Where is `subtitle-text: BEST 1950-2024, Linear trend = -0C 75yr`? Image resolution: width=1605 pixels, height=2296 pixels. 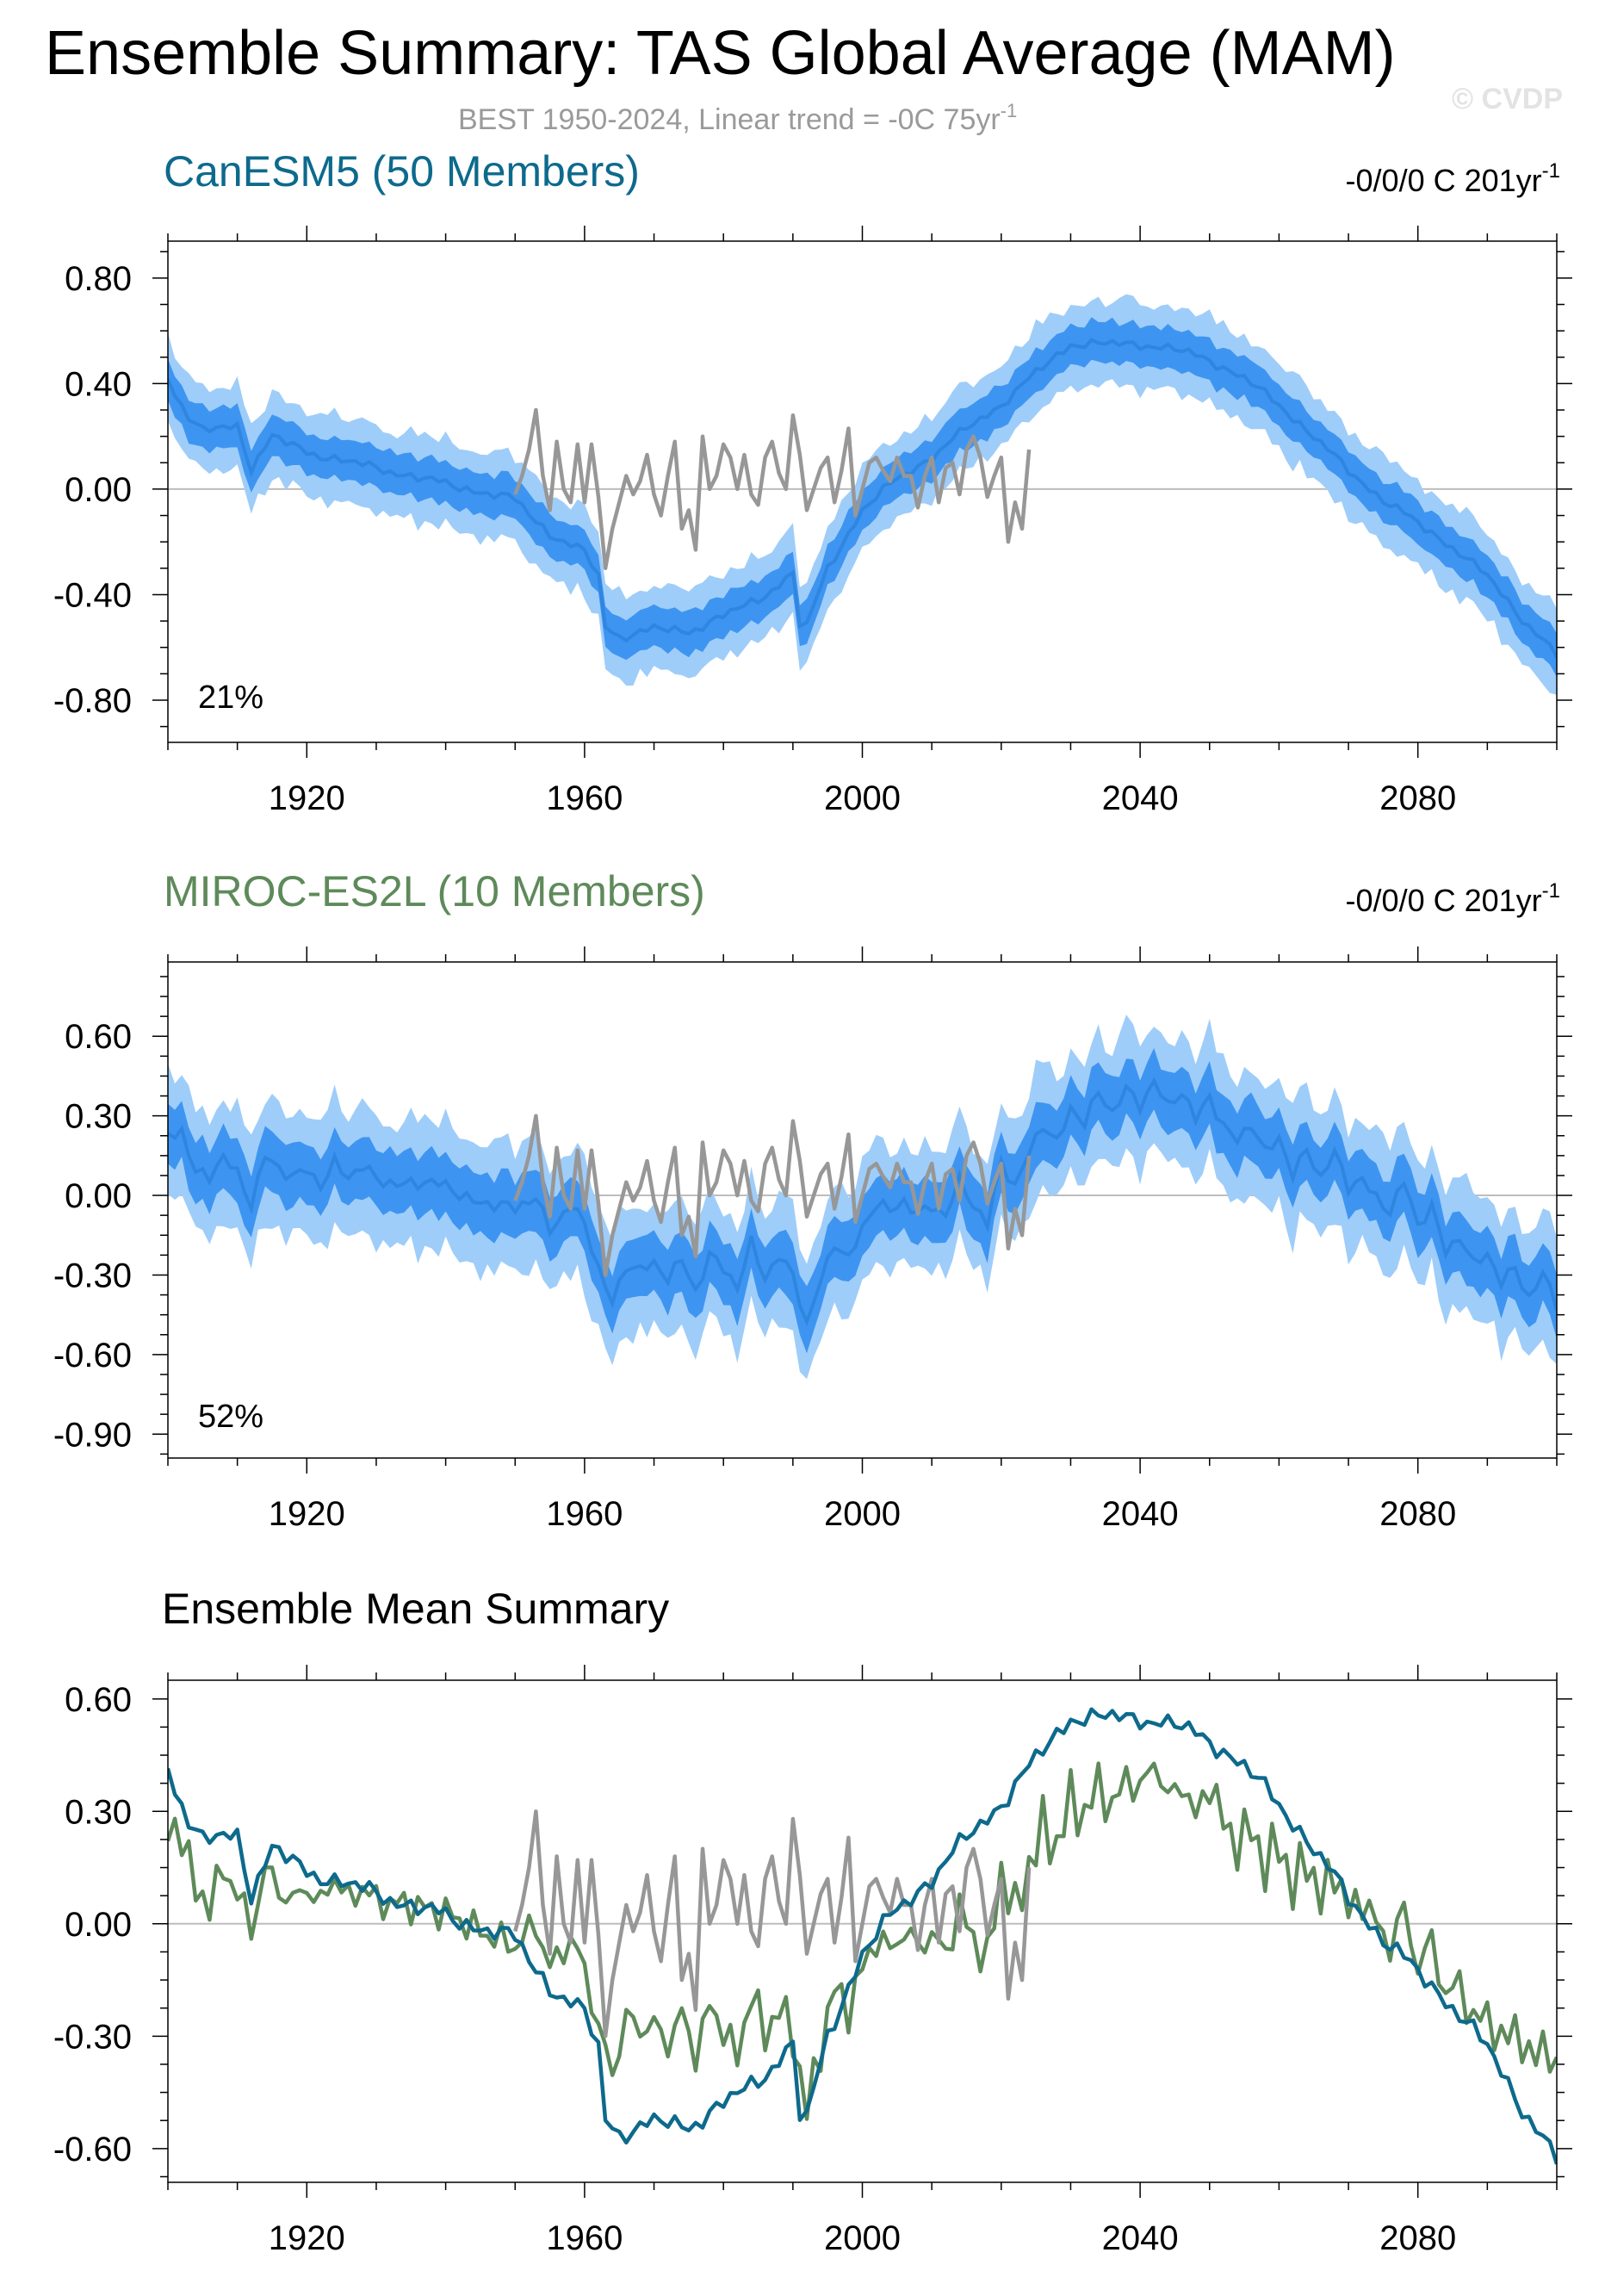 subtitle-text: BEST 1950-2024, Linear trend = -0C 75yr is located at coordinates (729, 119).